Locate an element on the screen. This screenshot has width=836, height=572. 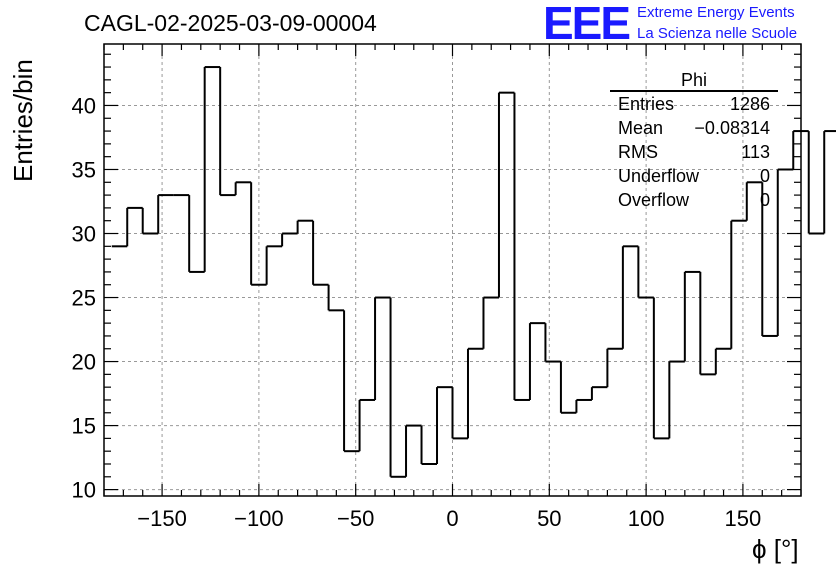
x-tick-label: 150 is located at coordinates (743, 518).